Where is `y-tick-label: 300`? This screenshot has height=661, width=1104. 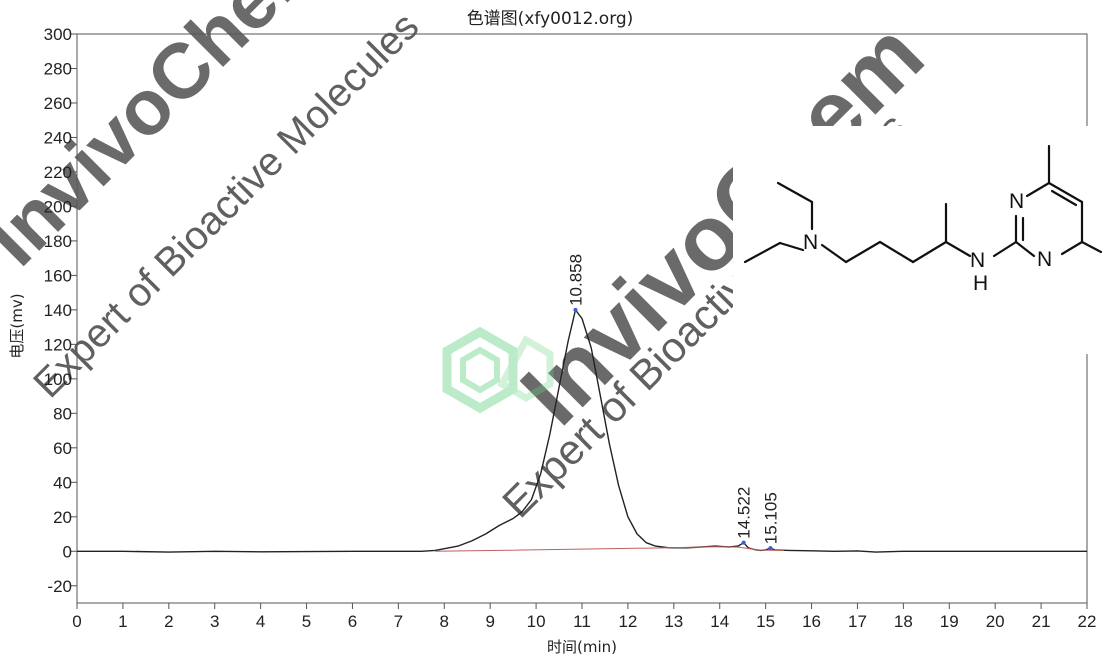
y-tick-label: 300 is located at coordinates (58, 34).